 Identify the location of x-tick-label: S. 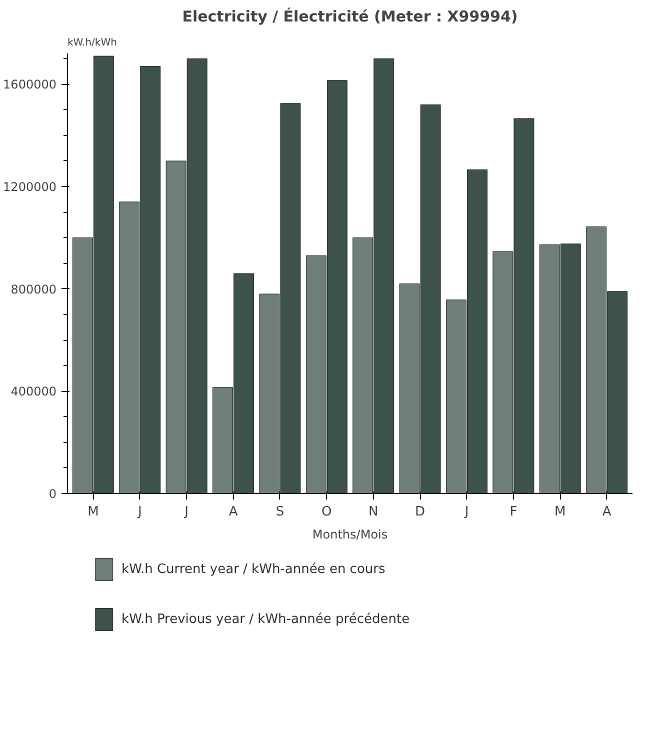
(280, 512).